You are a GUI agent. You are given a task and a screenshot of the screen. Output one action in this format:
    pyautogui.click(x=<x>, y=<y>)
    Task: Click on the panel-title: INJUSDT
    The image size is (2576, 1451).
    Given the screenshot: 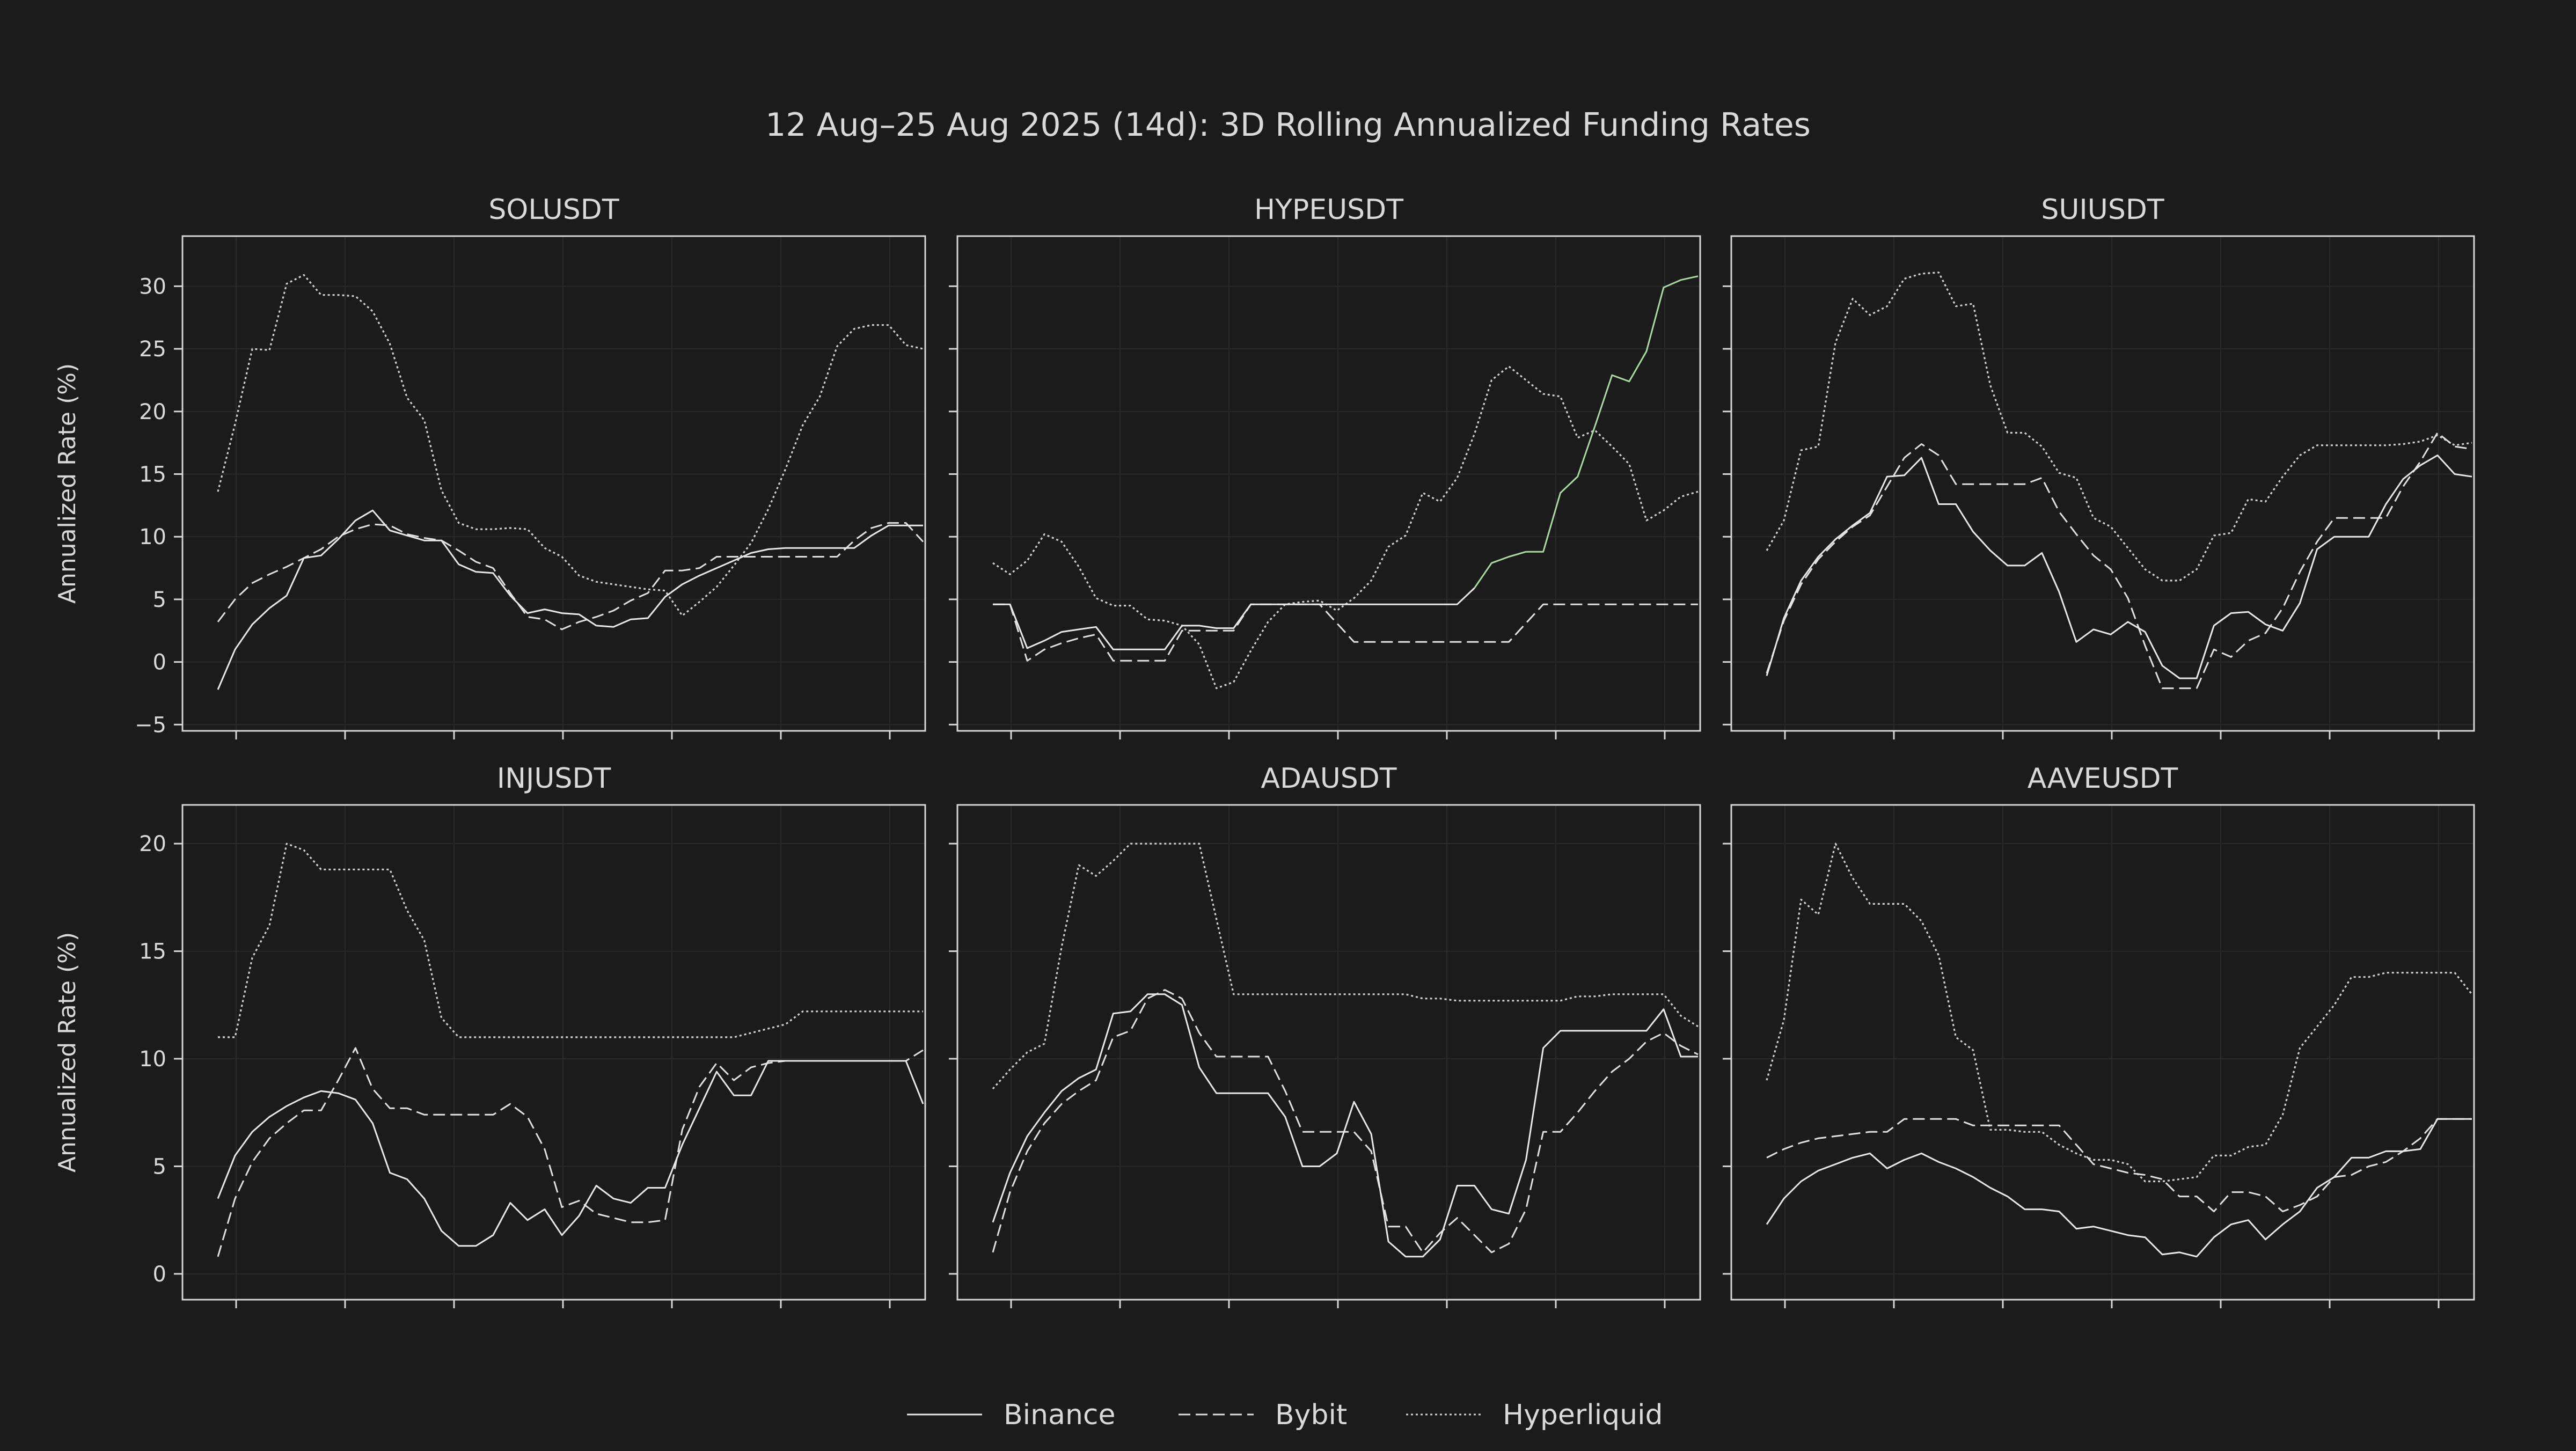 What is the action you would take?
    pyautogui.click(x=554, y=779)
    